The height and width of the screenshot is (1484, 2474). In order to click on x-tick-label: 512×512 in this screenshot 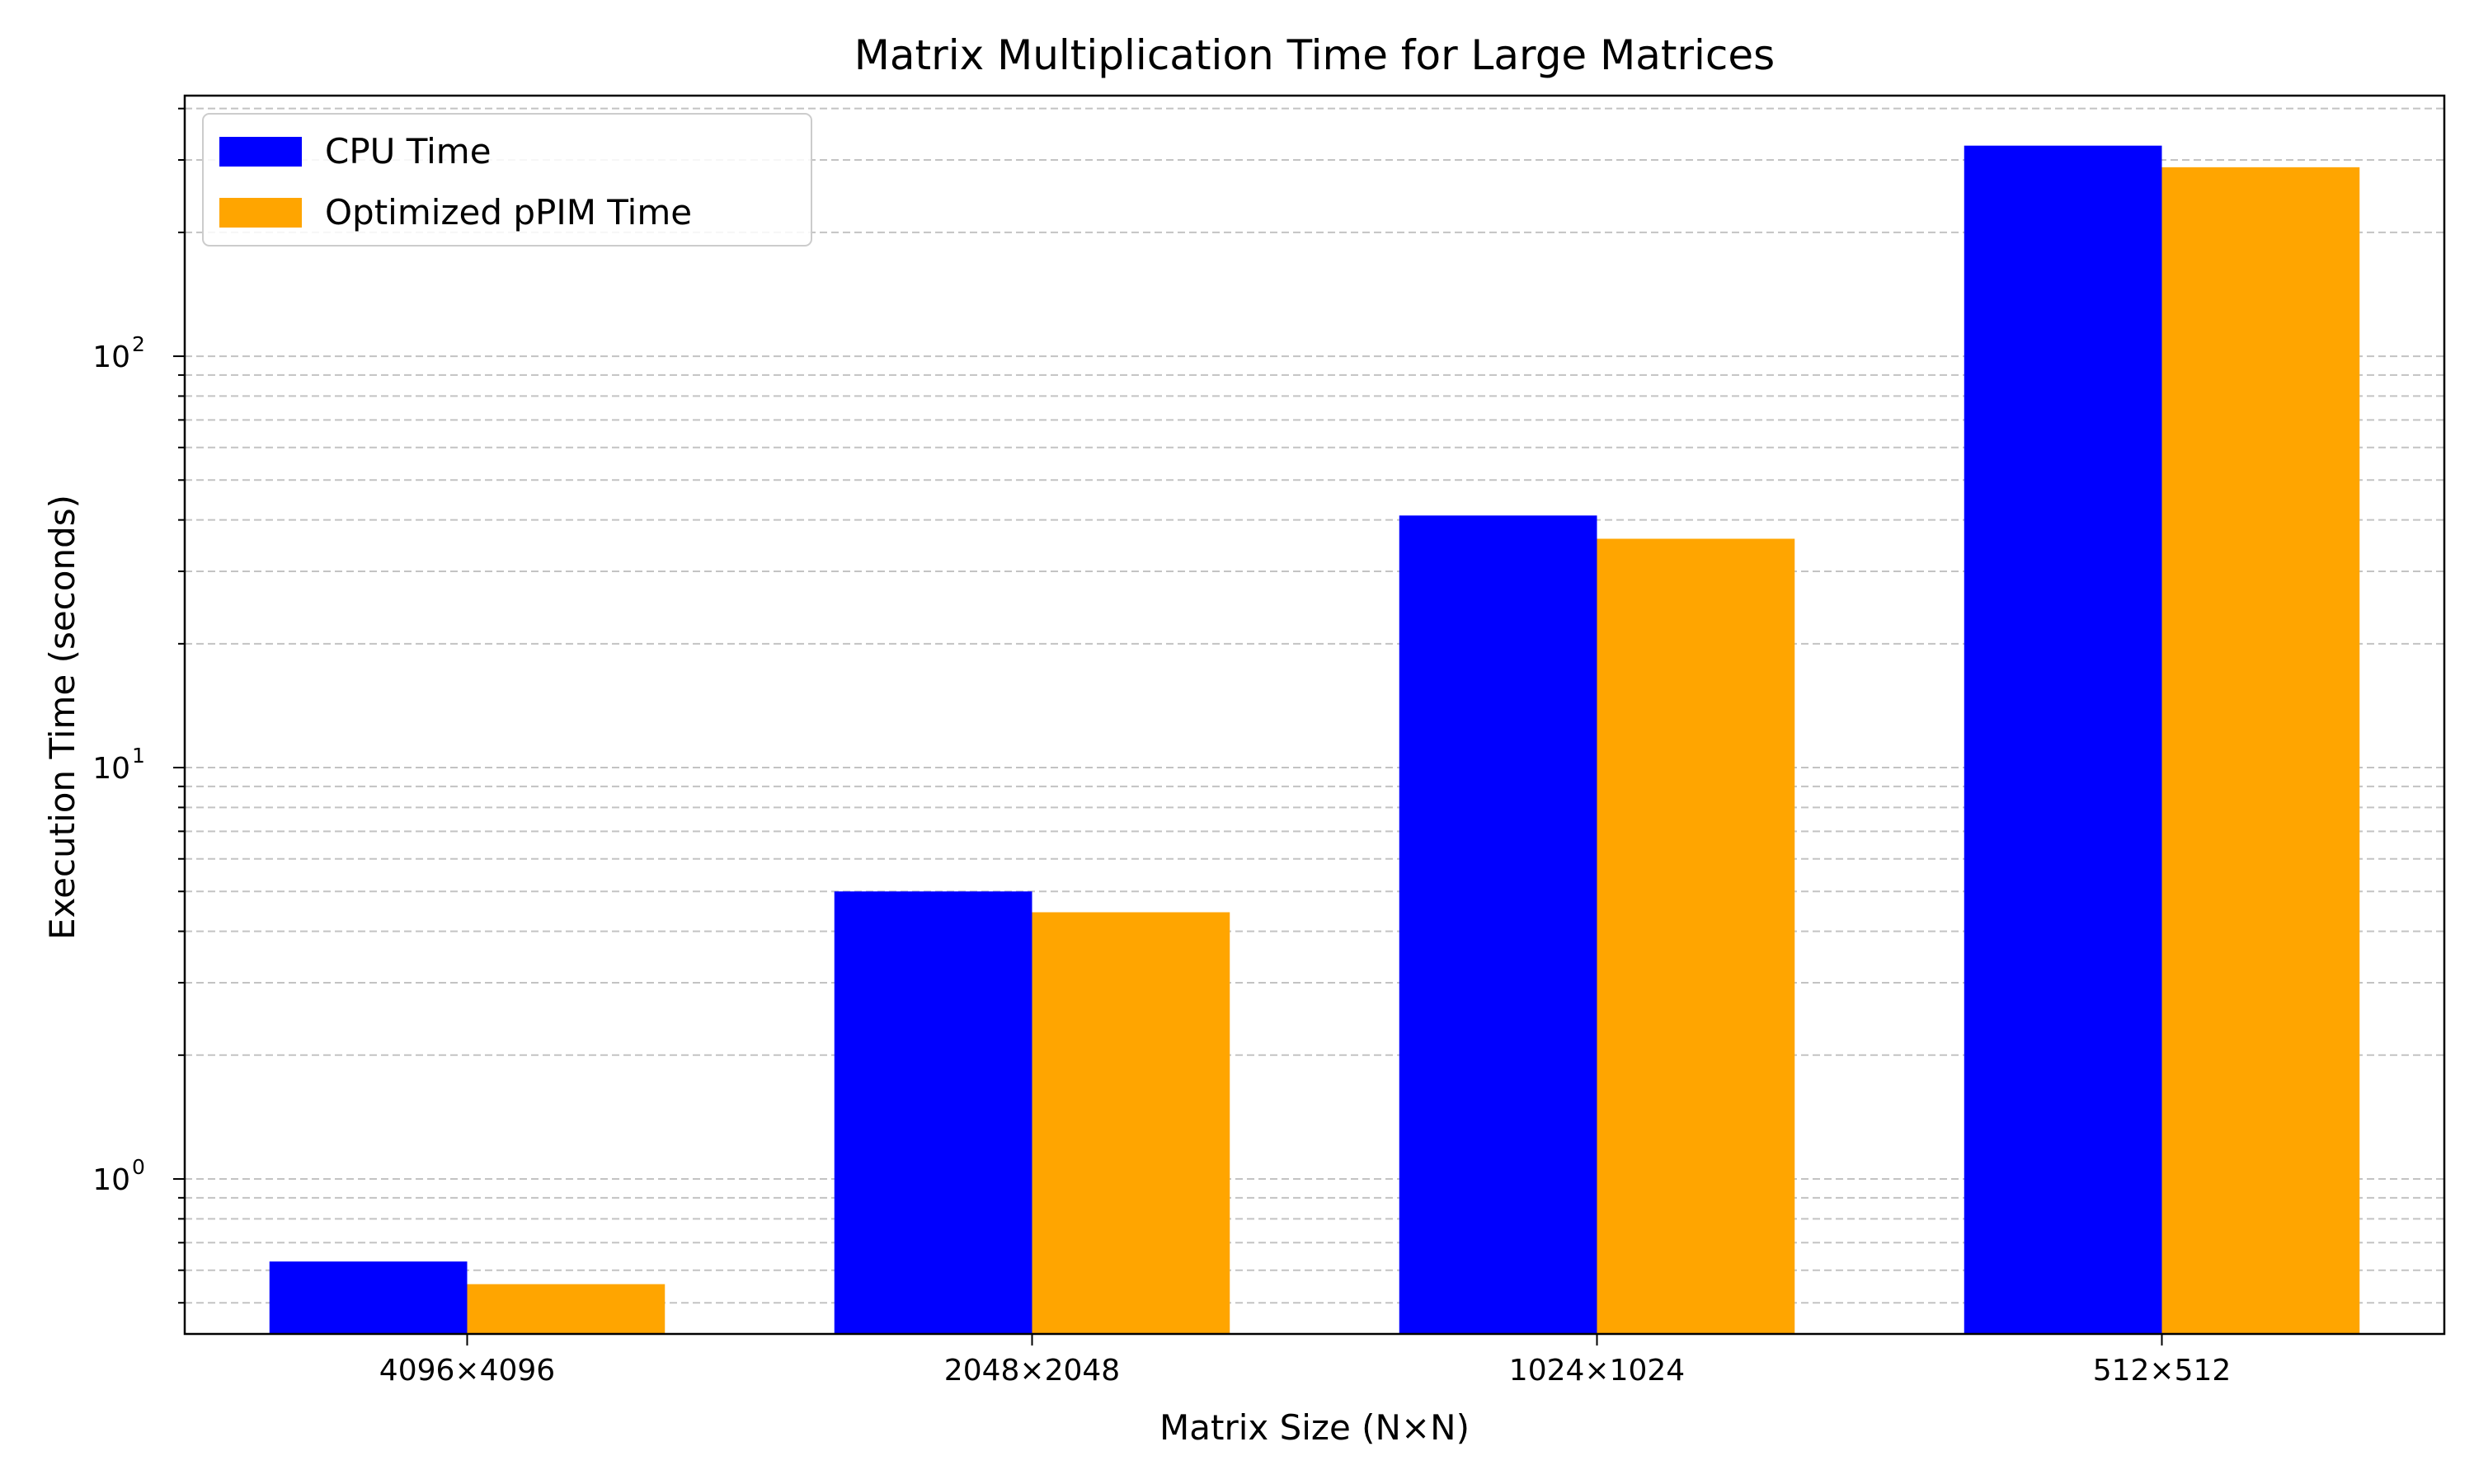, I will do `click(2162, 1371)`.